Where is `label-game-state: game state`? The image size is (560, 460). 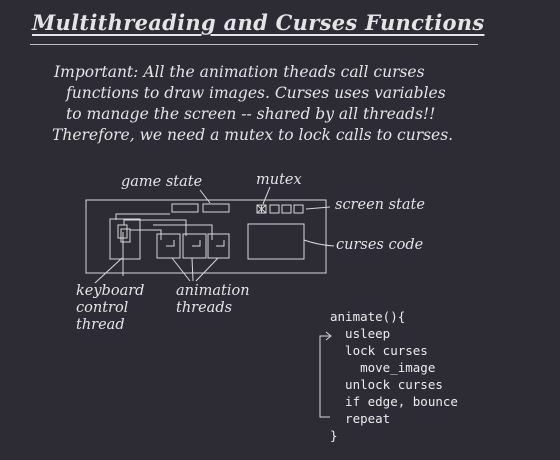 label-game-state: game state is located at coordinates (162, 182).